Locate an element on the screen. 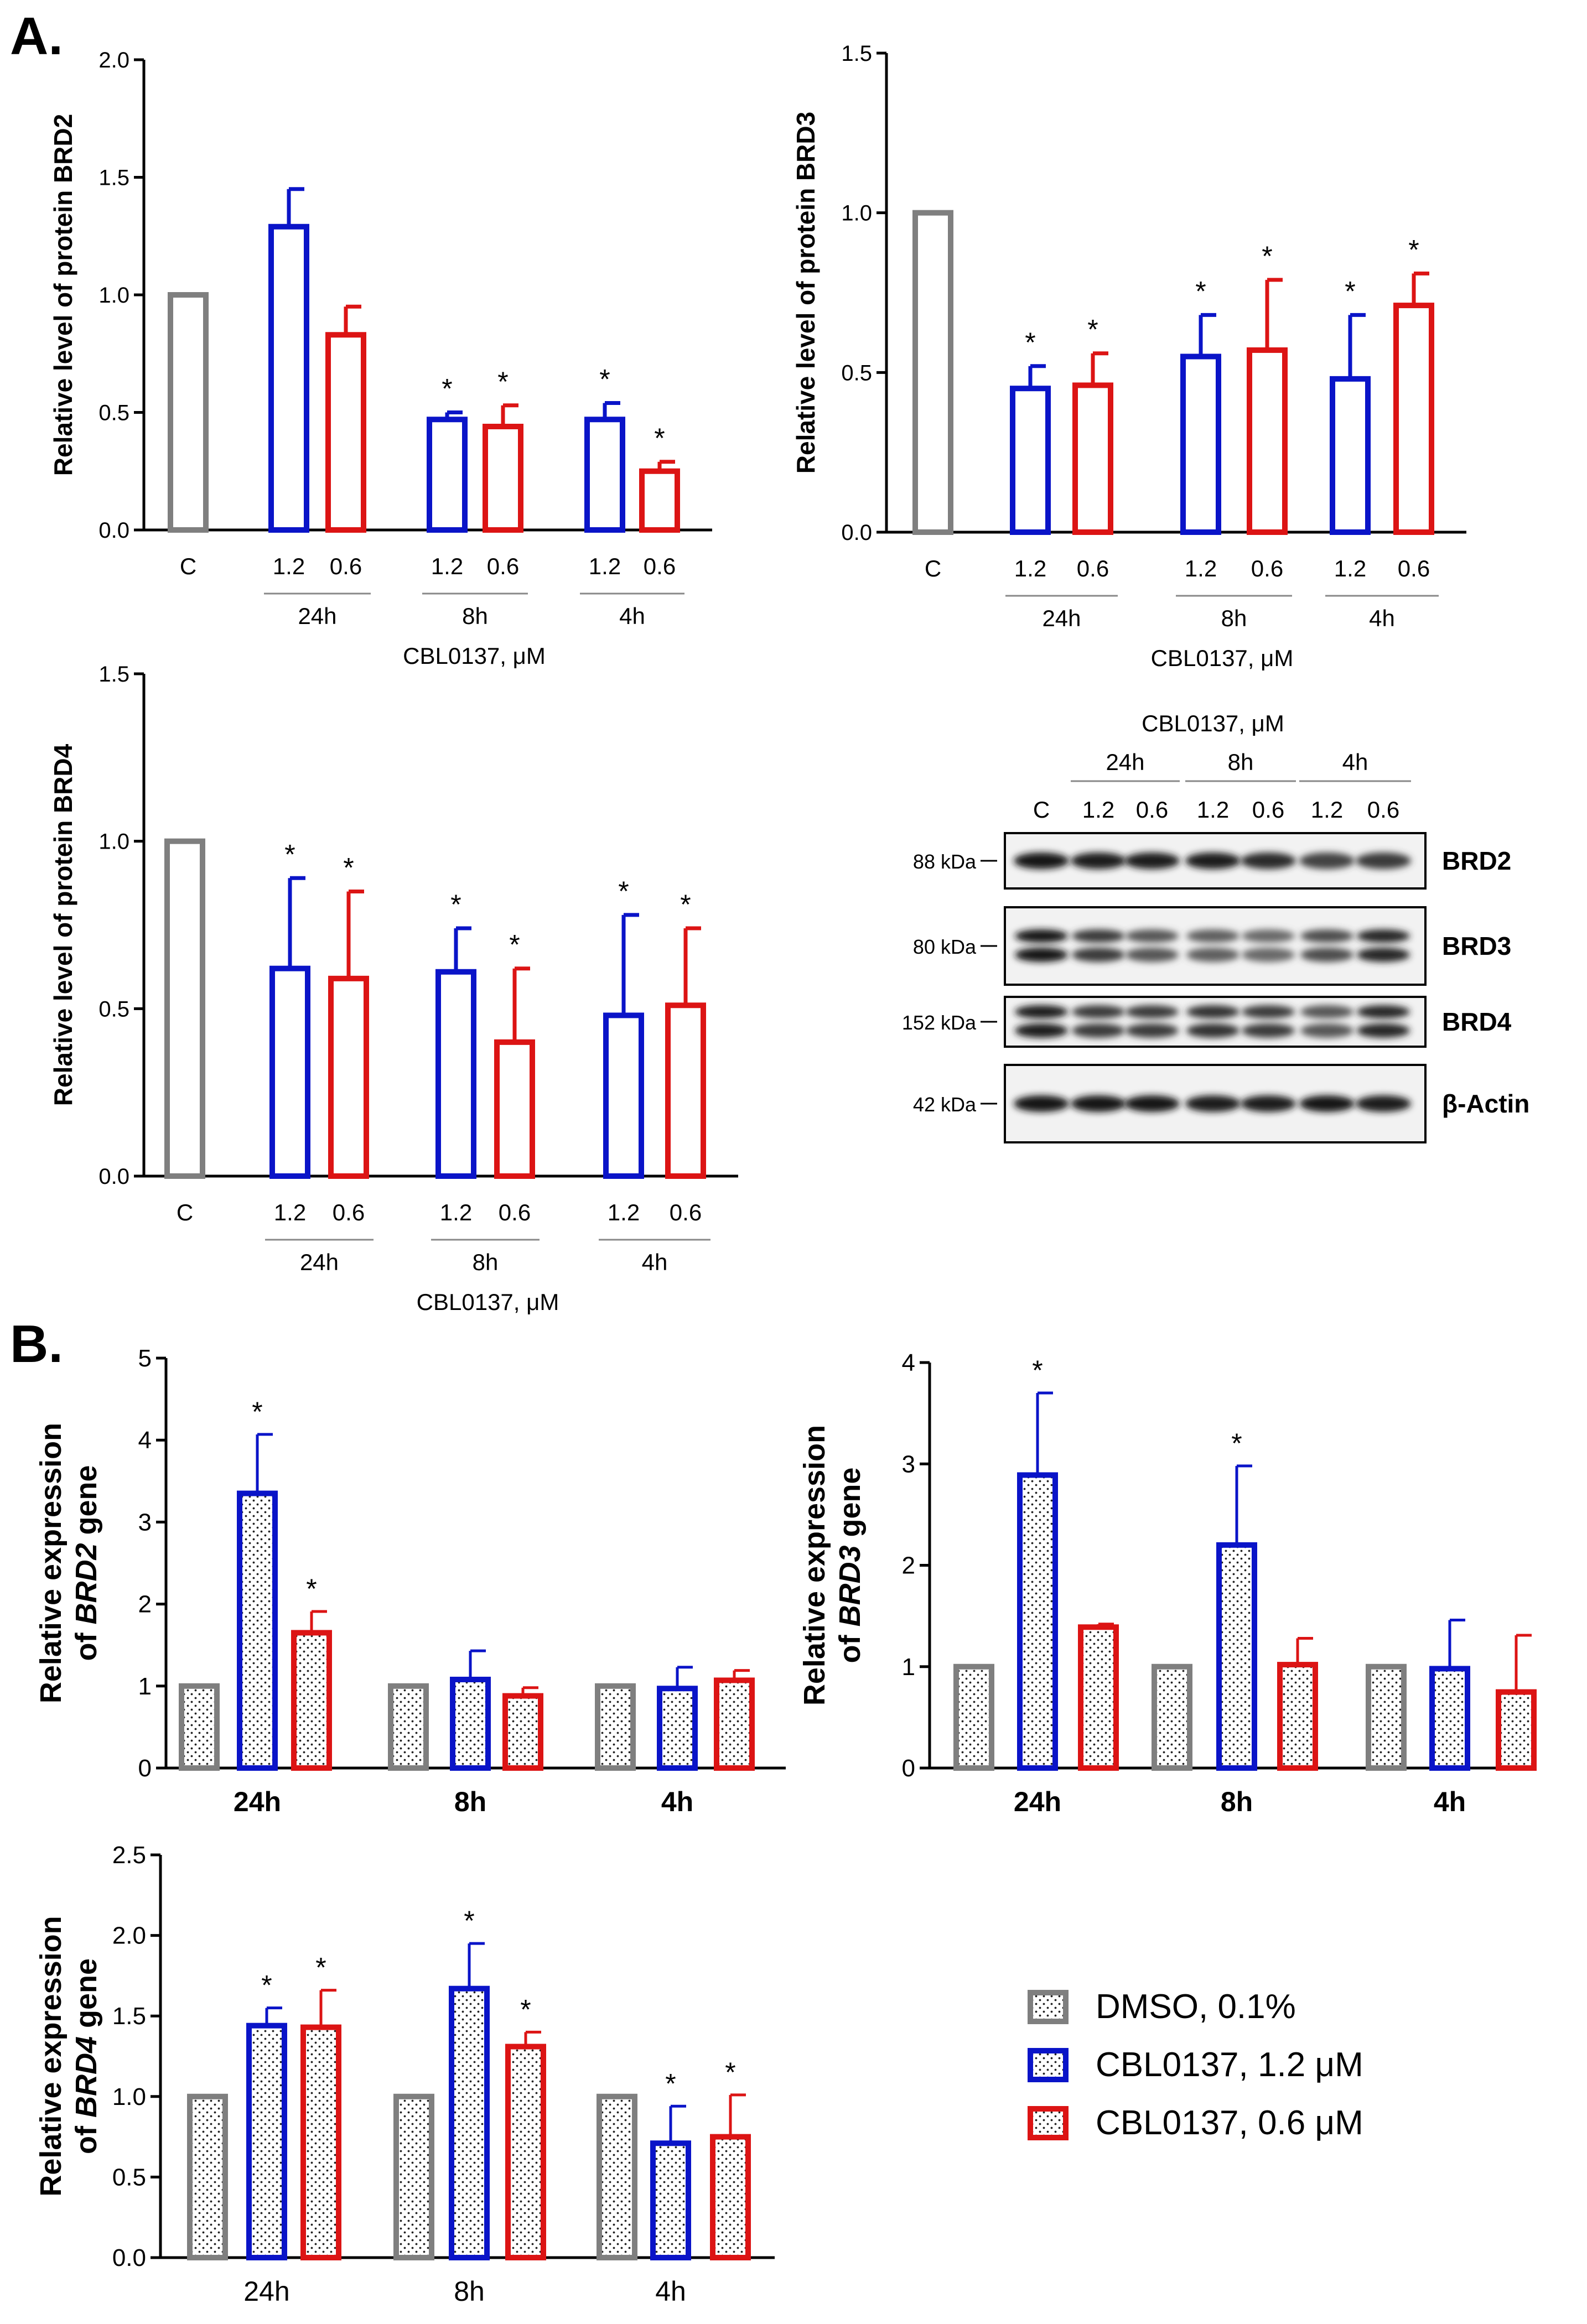  x-tick-label-control: C is located at coordinates (933, 568).